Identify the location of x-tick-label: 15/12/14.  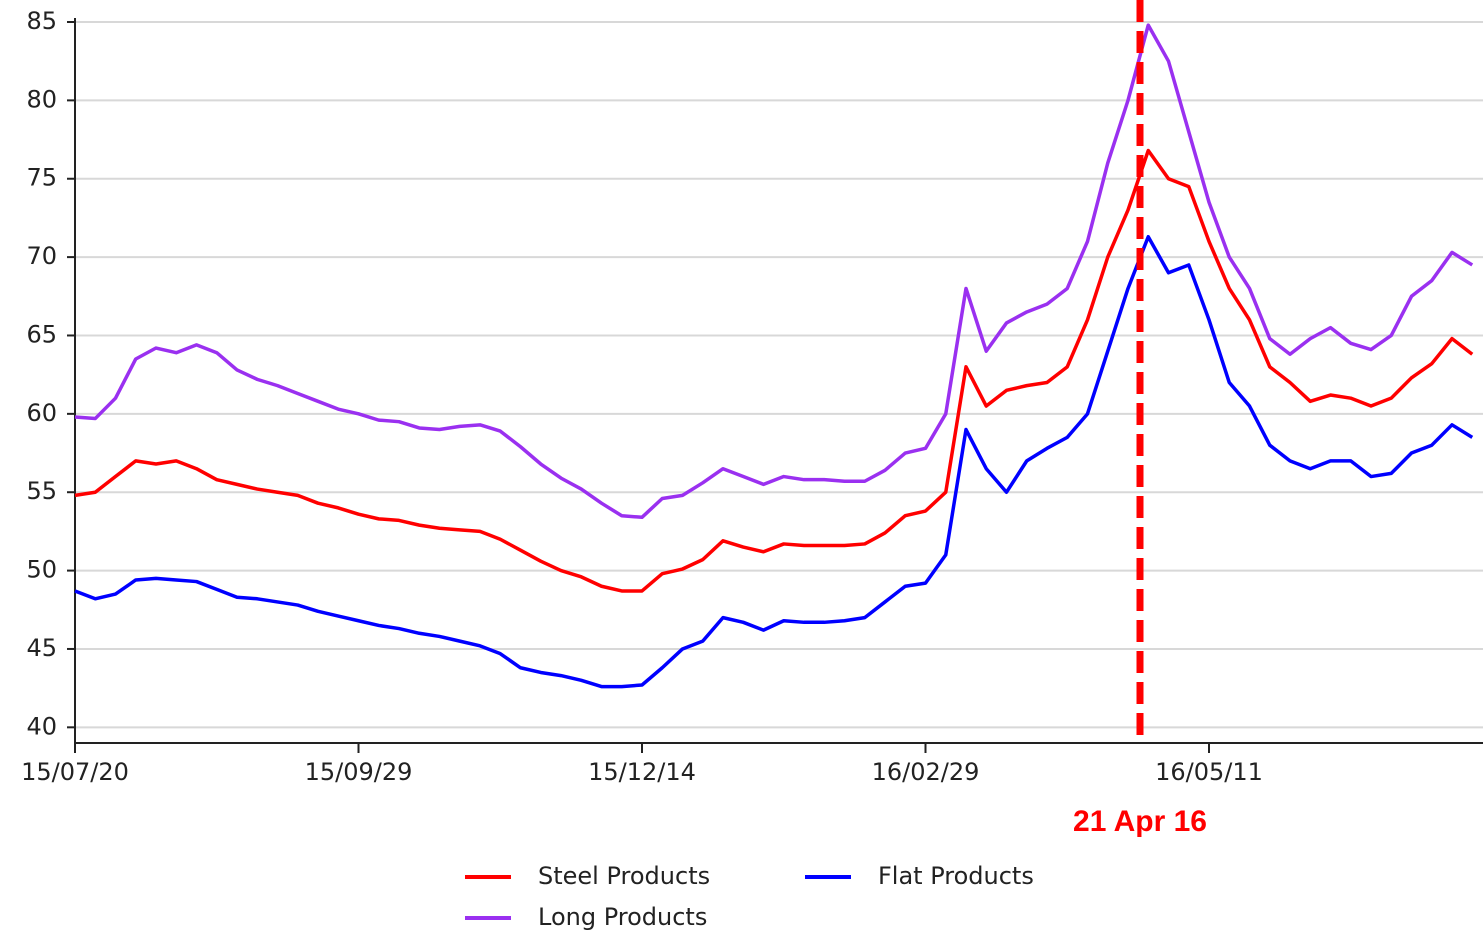
(642, 772).